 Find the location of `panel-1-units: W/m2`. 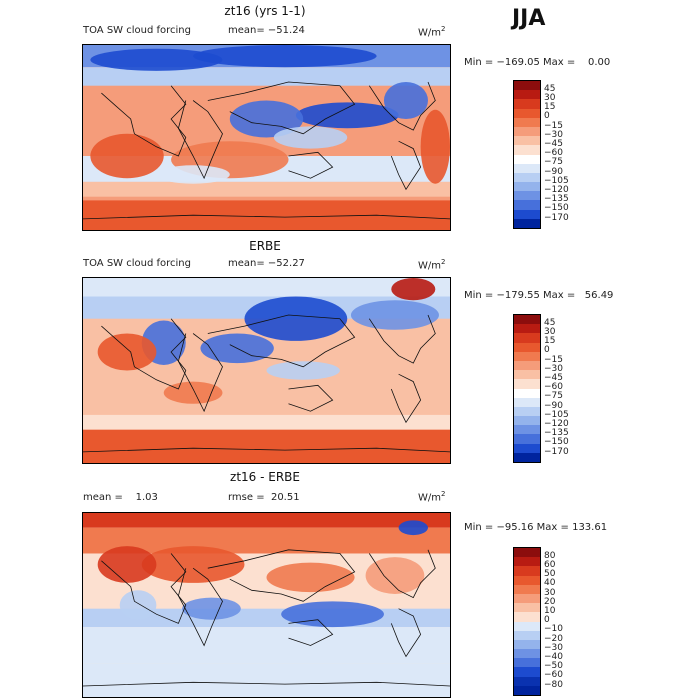

panel-1-units: W/m2 is located at coordinates (432, 32).